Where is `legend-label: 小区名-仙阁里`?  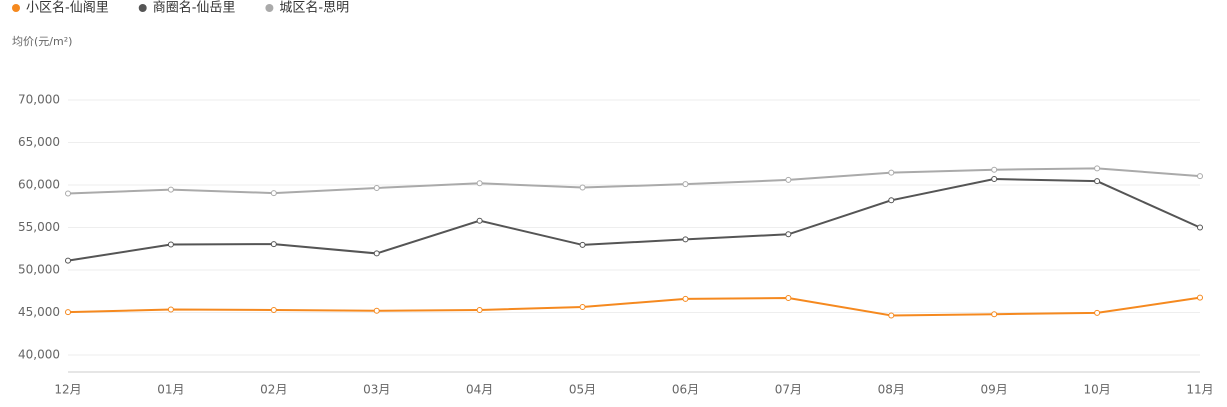
legend-label: 小区名-仙阁里 is located at coordinates (67, 8).